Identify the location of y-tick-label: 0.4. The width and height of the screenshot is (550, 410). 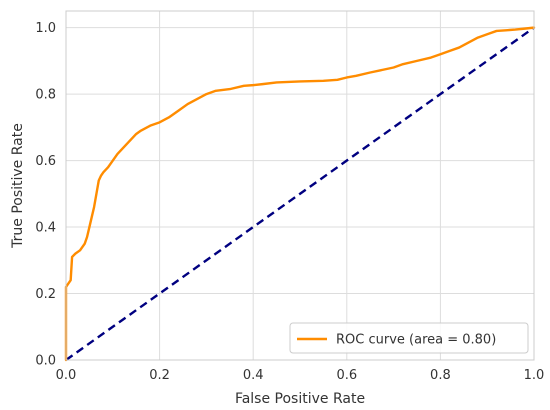
(45, 228).